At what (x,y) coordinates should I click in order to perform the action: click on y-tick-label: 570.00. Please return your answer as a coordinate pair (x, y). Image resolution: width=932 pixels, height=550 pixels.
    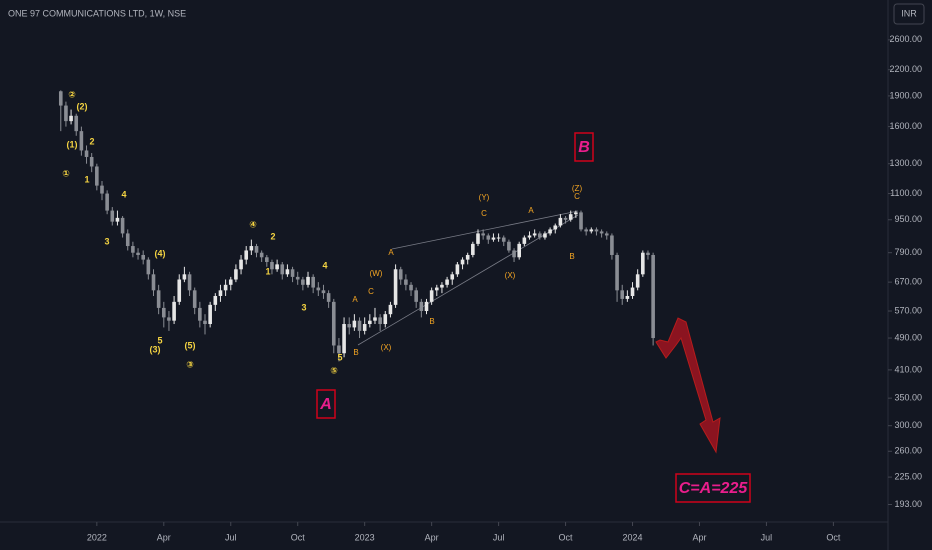
    Looking at the image, I should click on (908, 310).